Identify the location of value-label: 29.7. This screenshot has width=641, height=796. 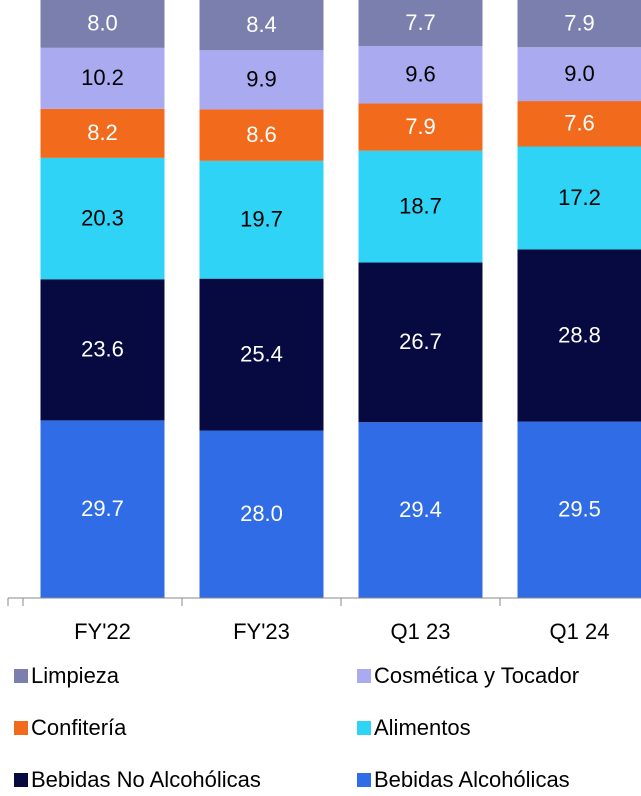
(102, 508).